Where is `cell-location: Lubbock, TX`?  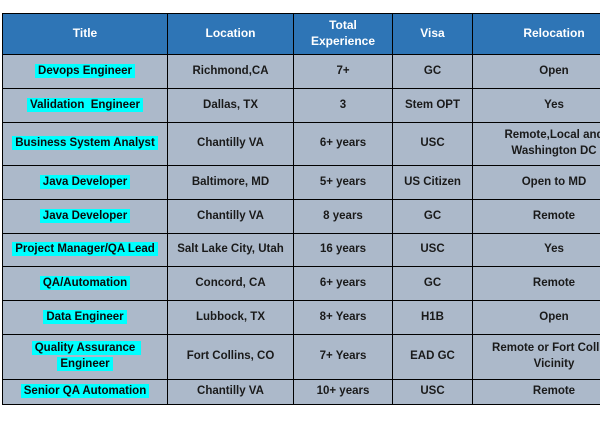 cell-location: Lubbock, TX is located at coordinates (230, 317).